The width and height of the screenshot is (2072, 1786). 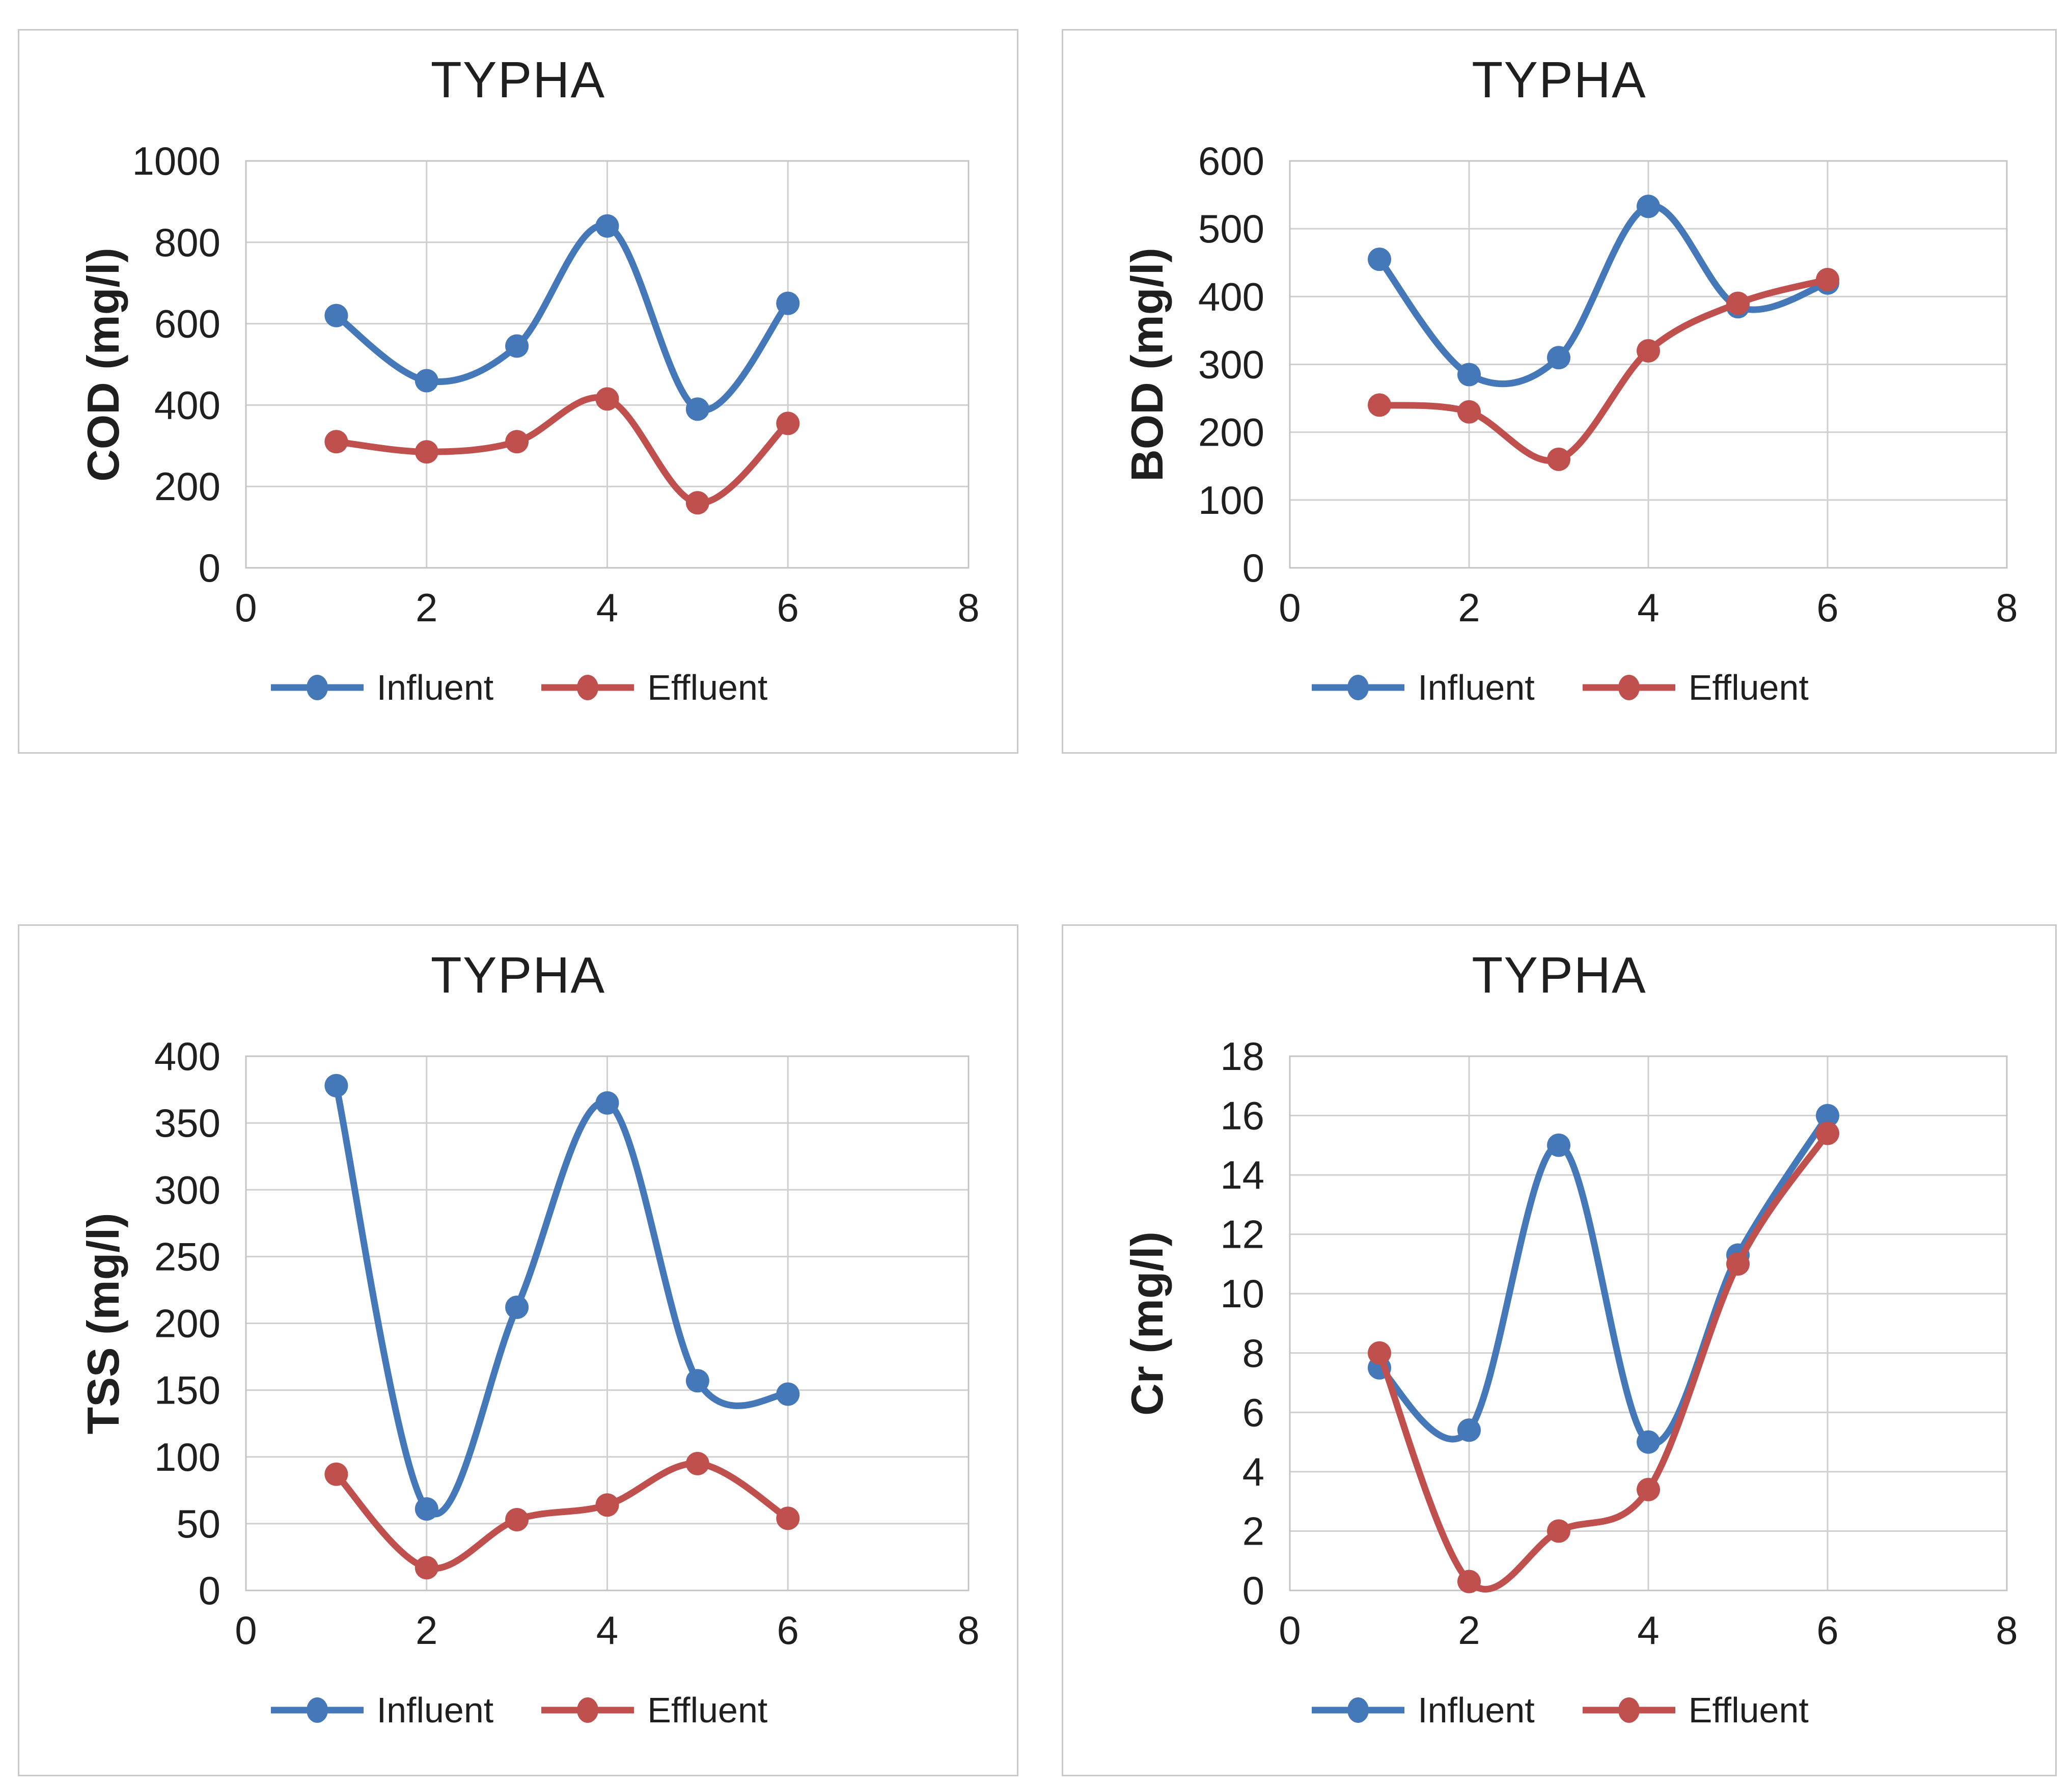 What do you see at coordinates (1147, 1324) in the screenshot?
I see `y-axis-label: Cr (mg/l)` at bounding box center [1147, 1324].